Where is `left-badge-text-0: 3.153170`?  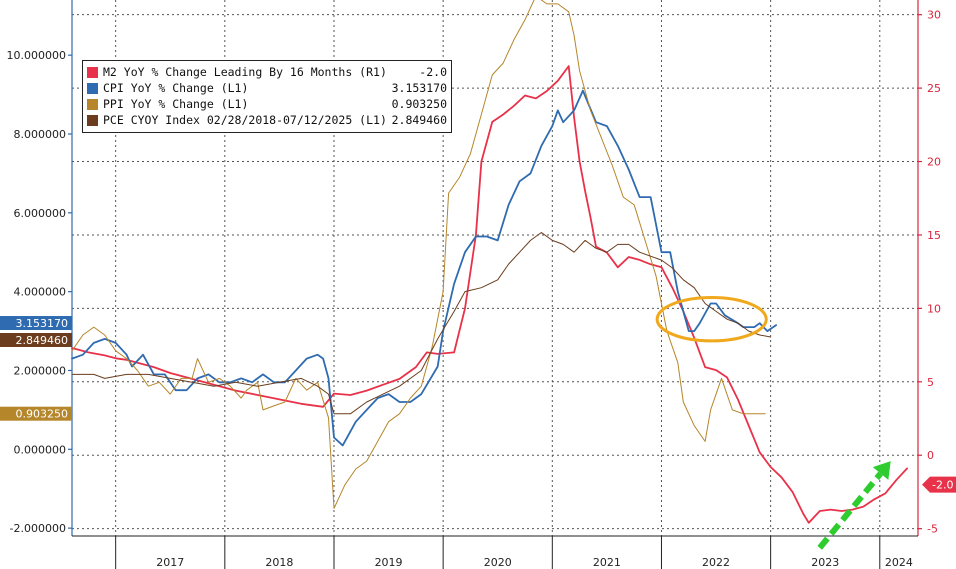 left-badge-text-0: 3.153170 is located at coordinates (42, 323).